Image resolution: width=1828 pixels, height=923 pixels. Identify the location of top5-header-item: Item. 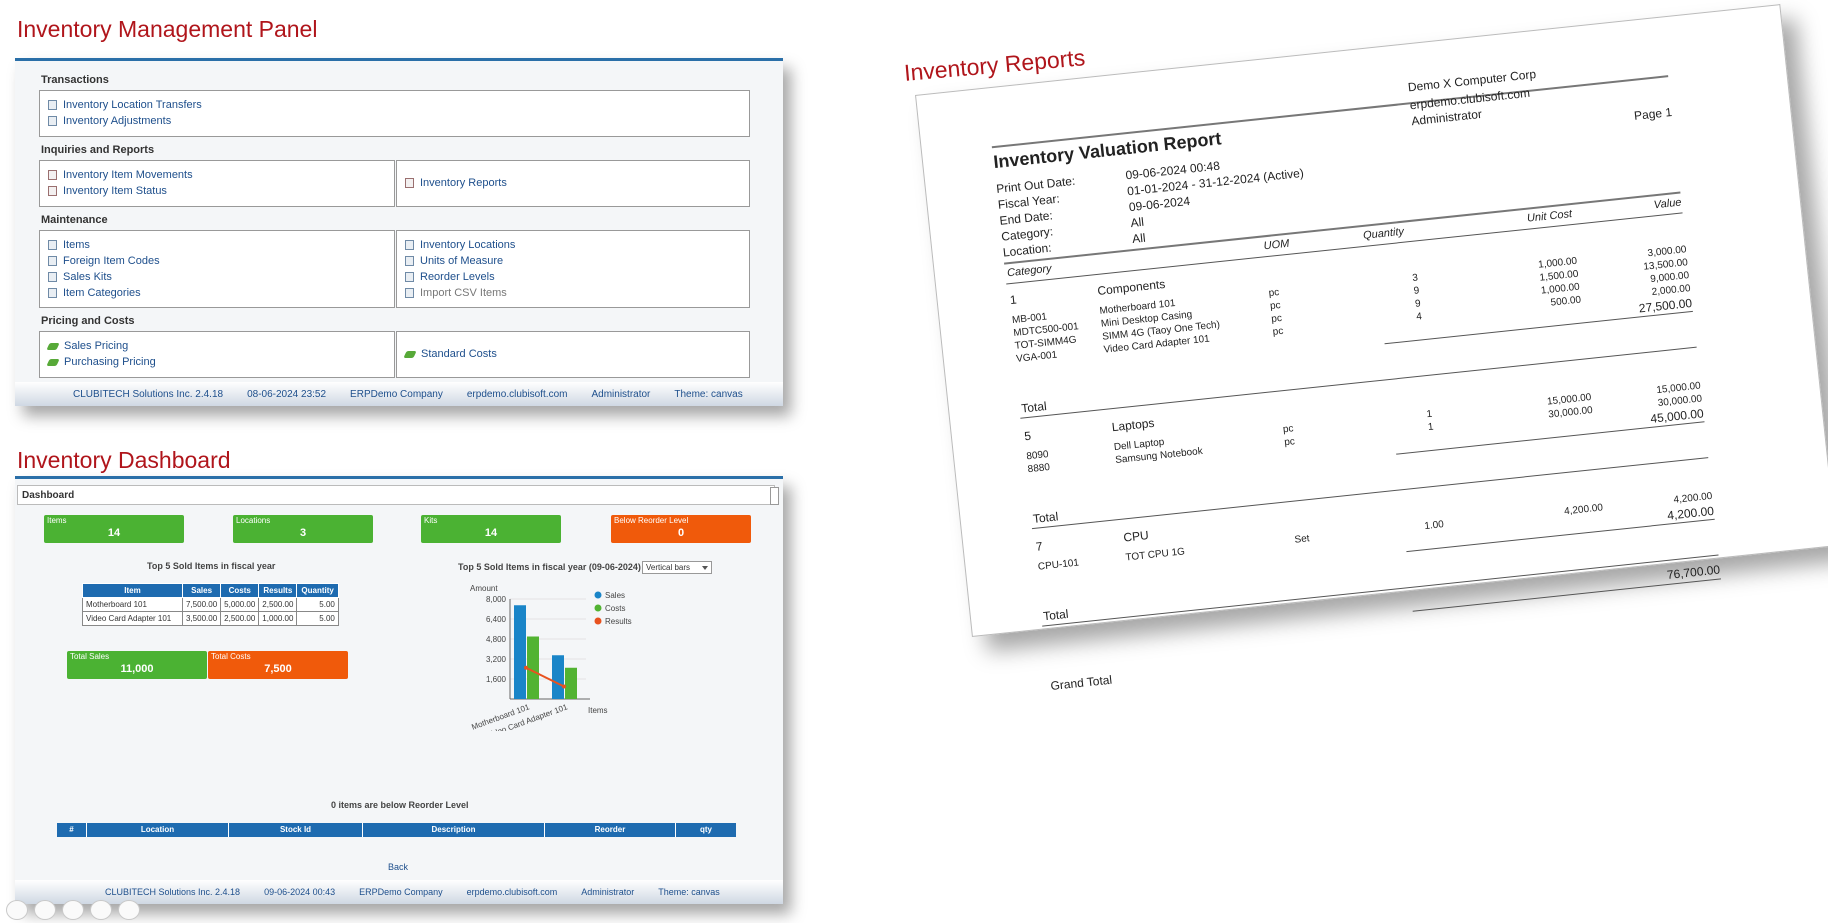
(132, 590).